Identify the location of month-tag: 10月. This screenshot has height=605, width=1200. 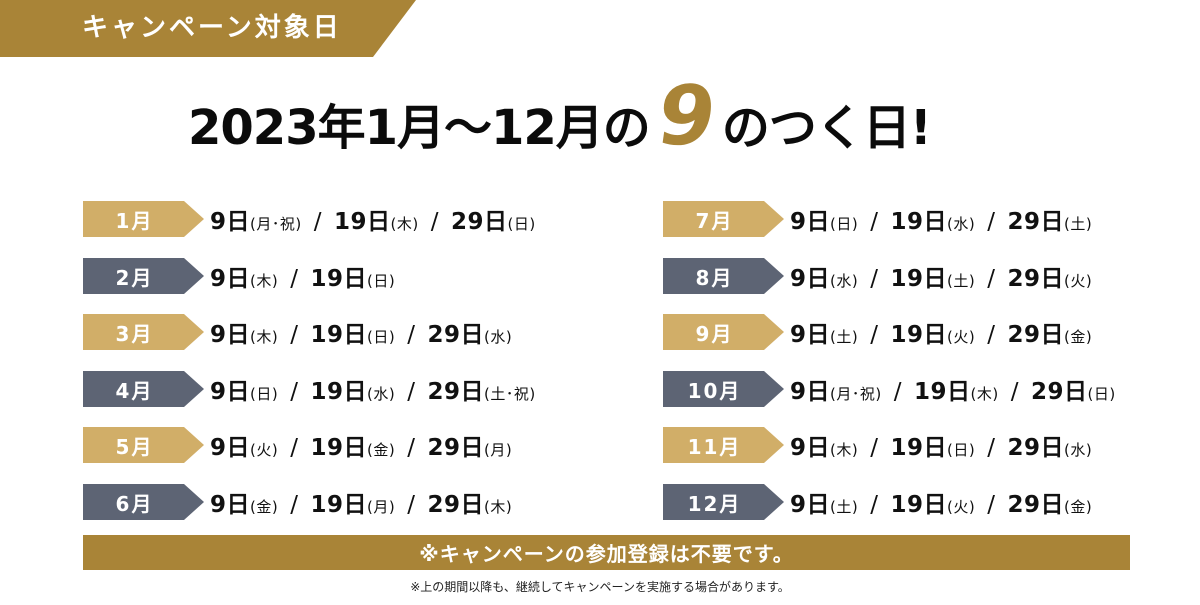
(723, 389).